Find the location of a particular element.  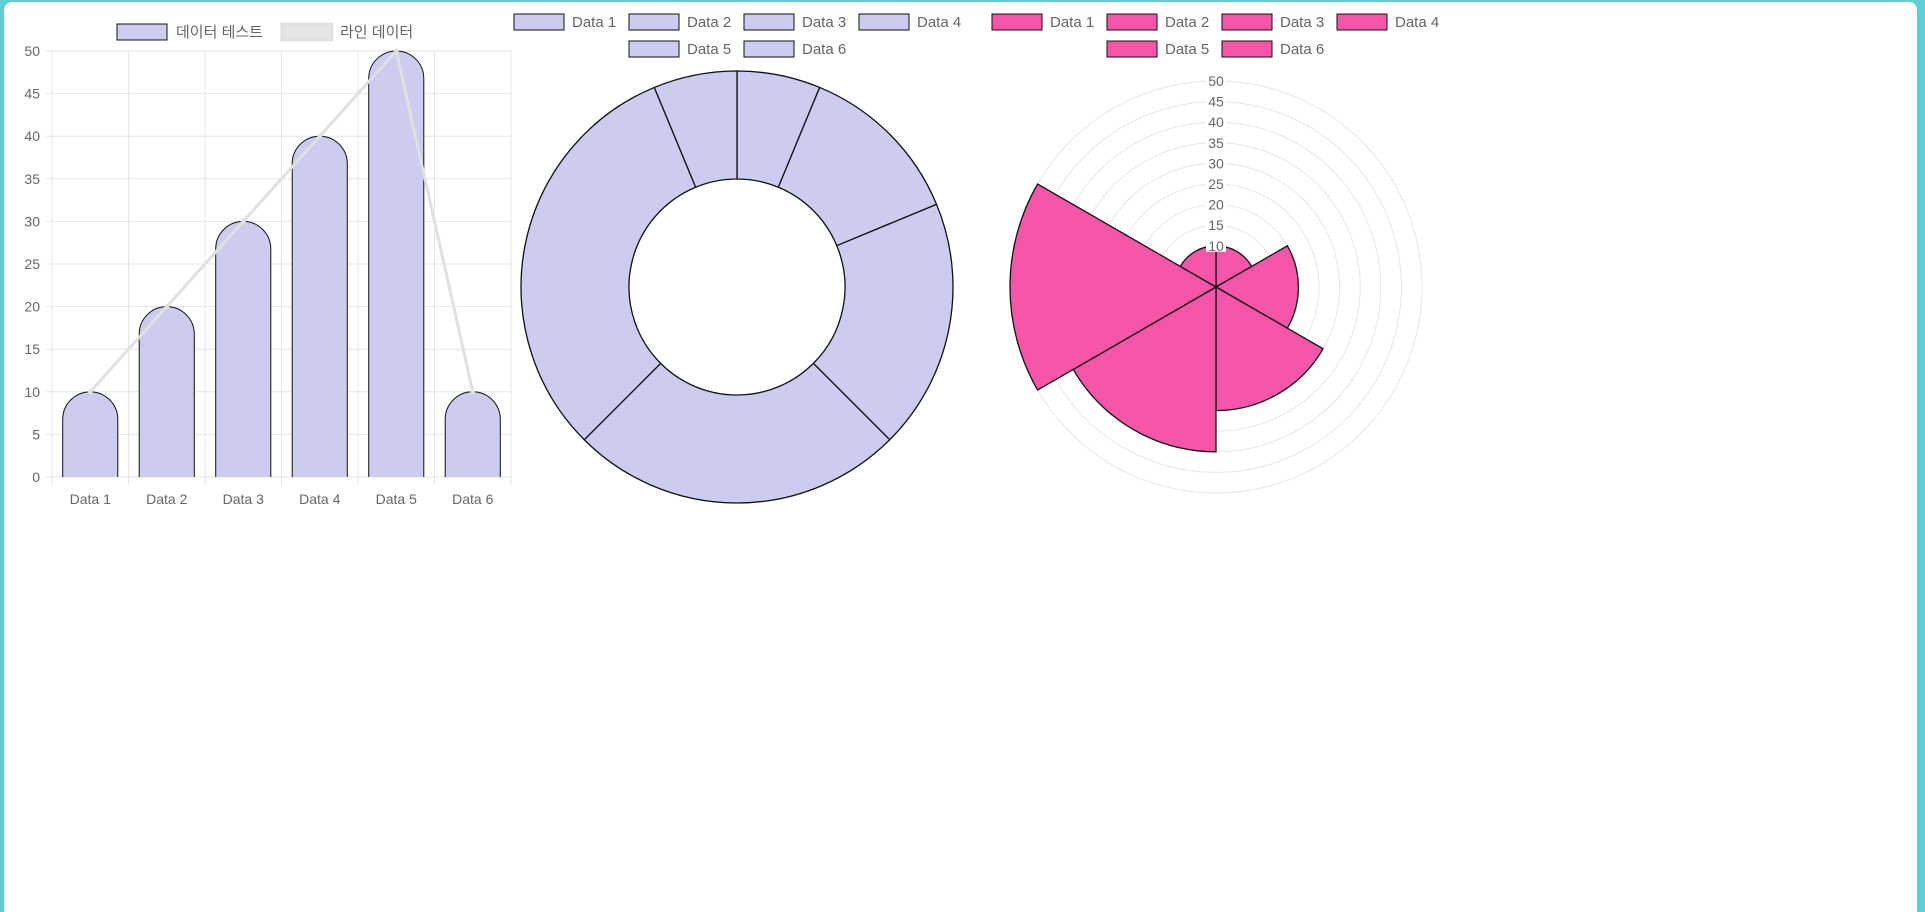

line-series is located at coordinates (282, 220).